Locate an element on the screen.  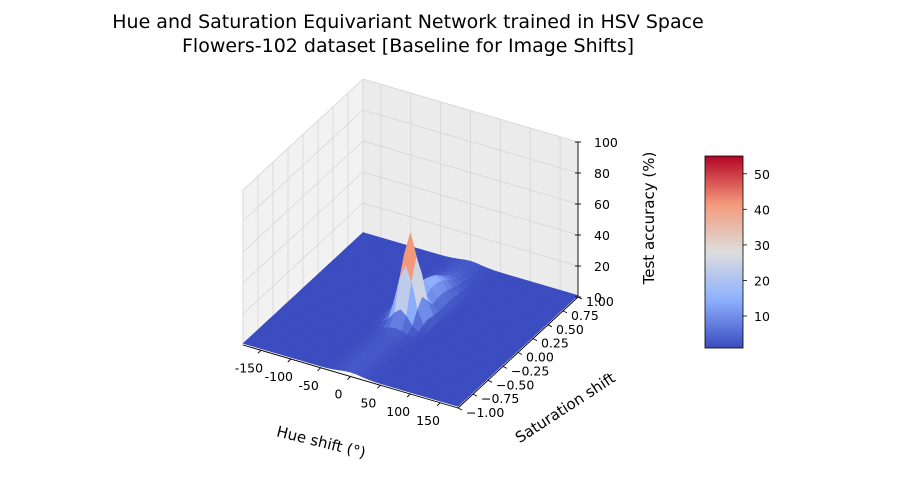
x-tick-label: -100 is located at coordinates (279, 376).